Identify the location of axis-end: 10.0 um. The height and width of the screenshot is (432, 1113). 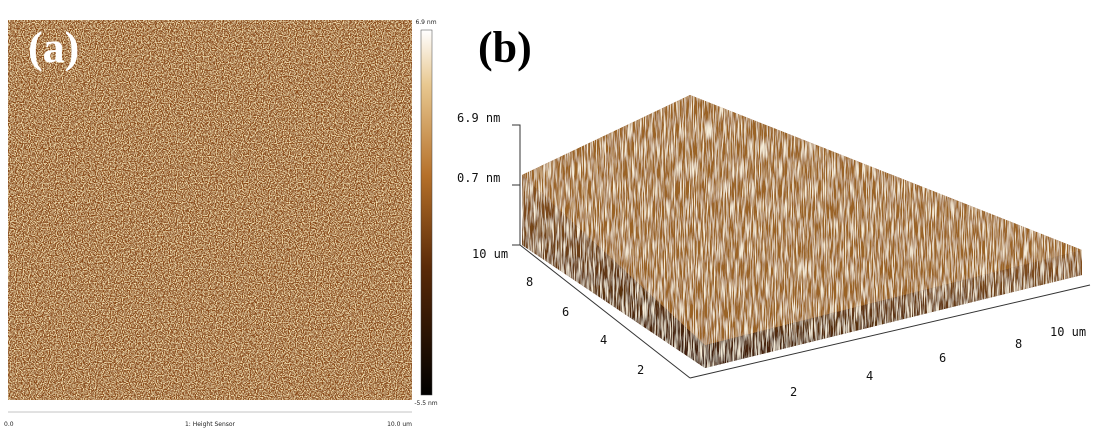
(399, 424).